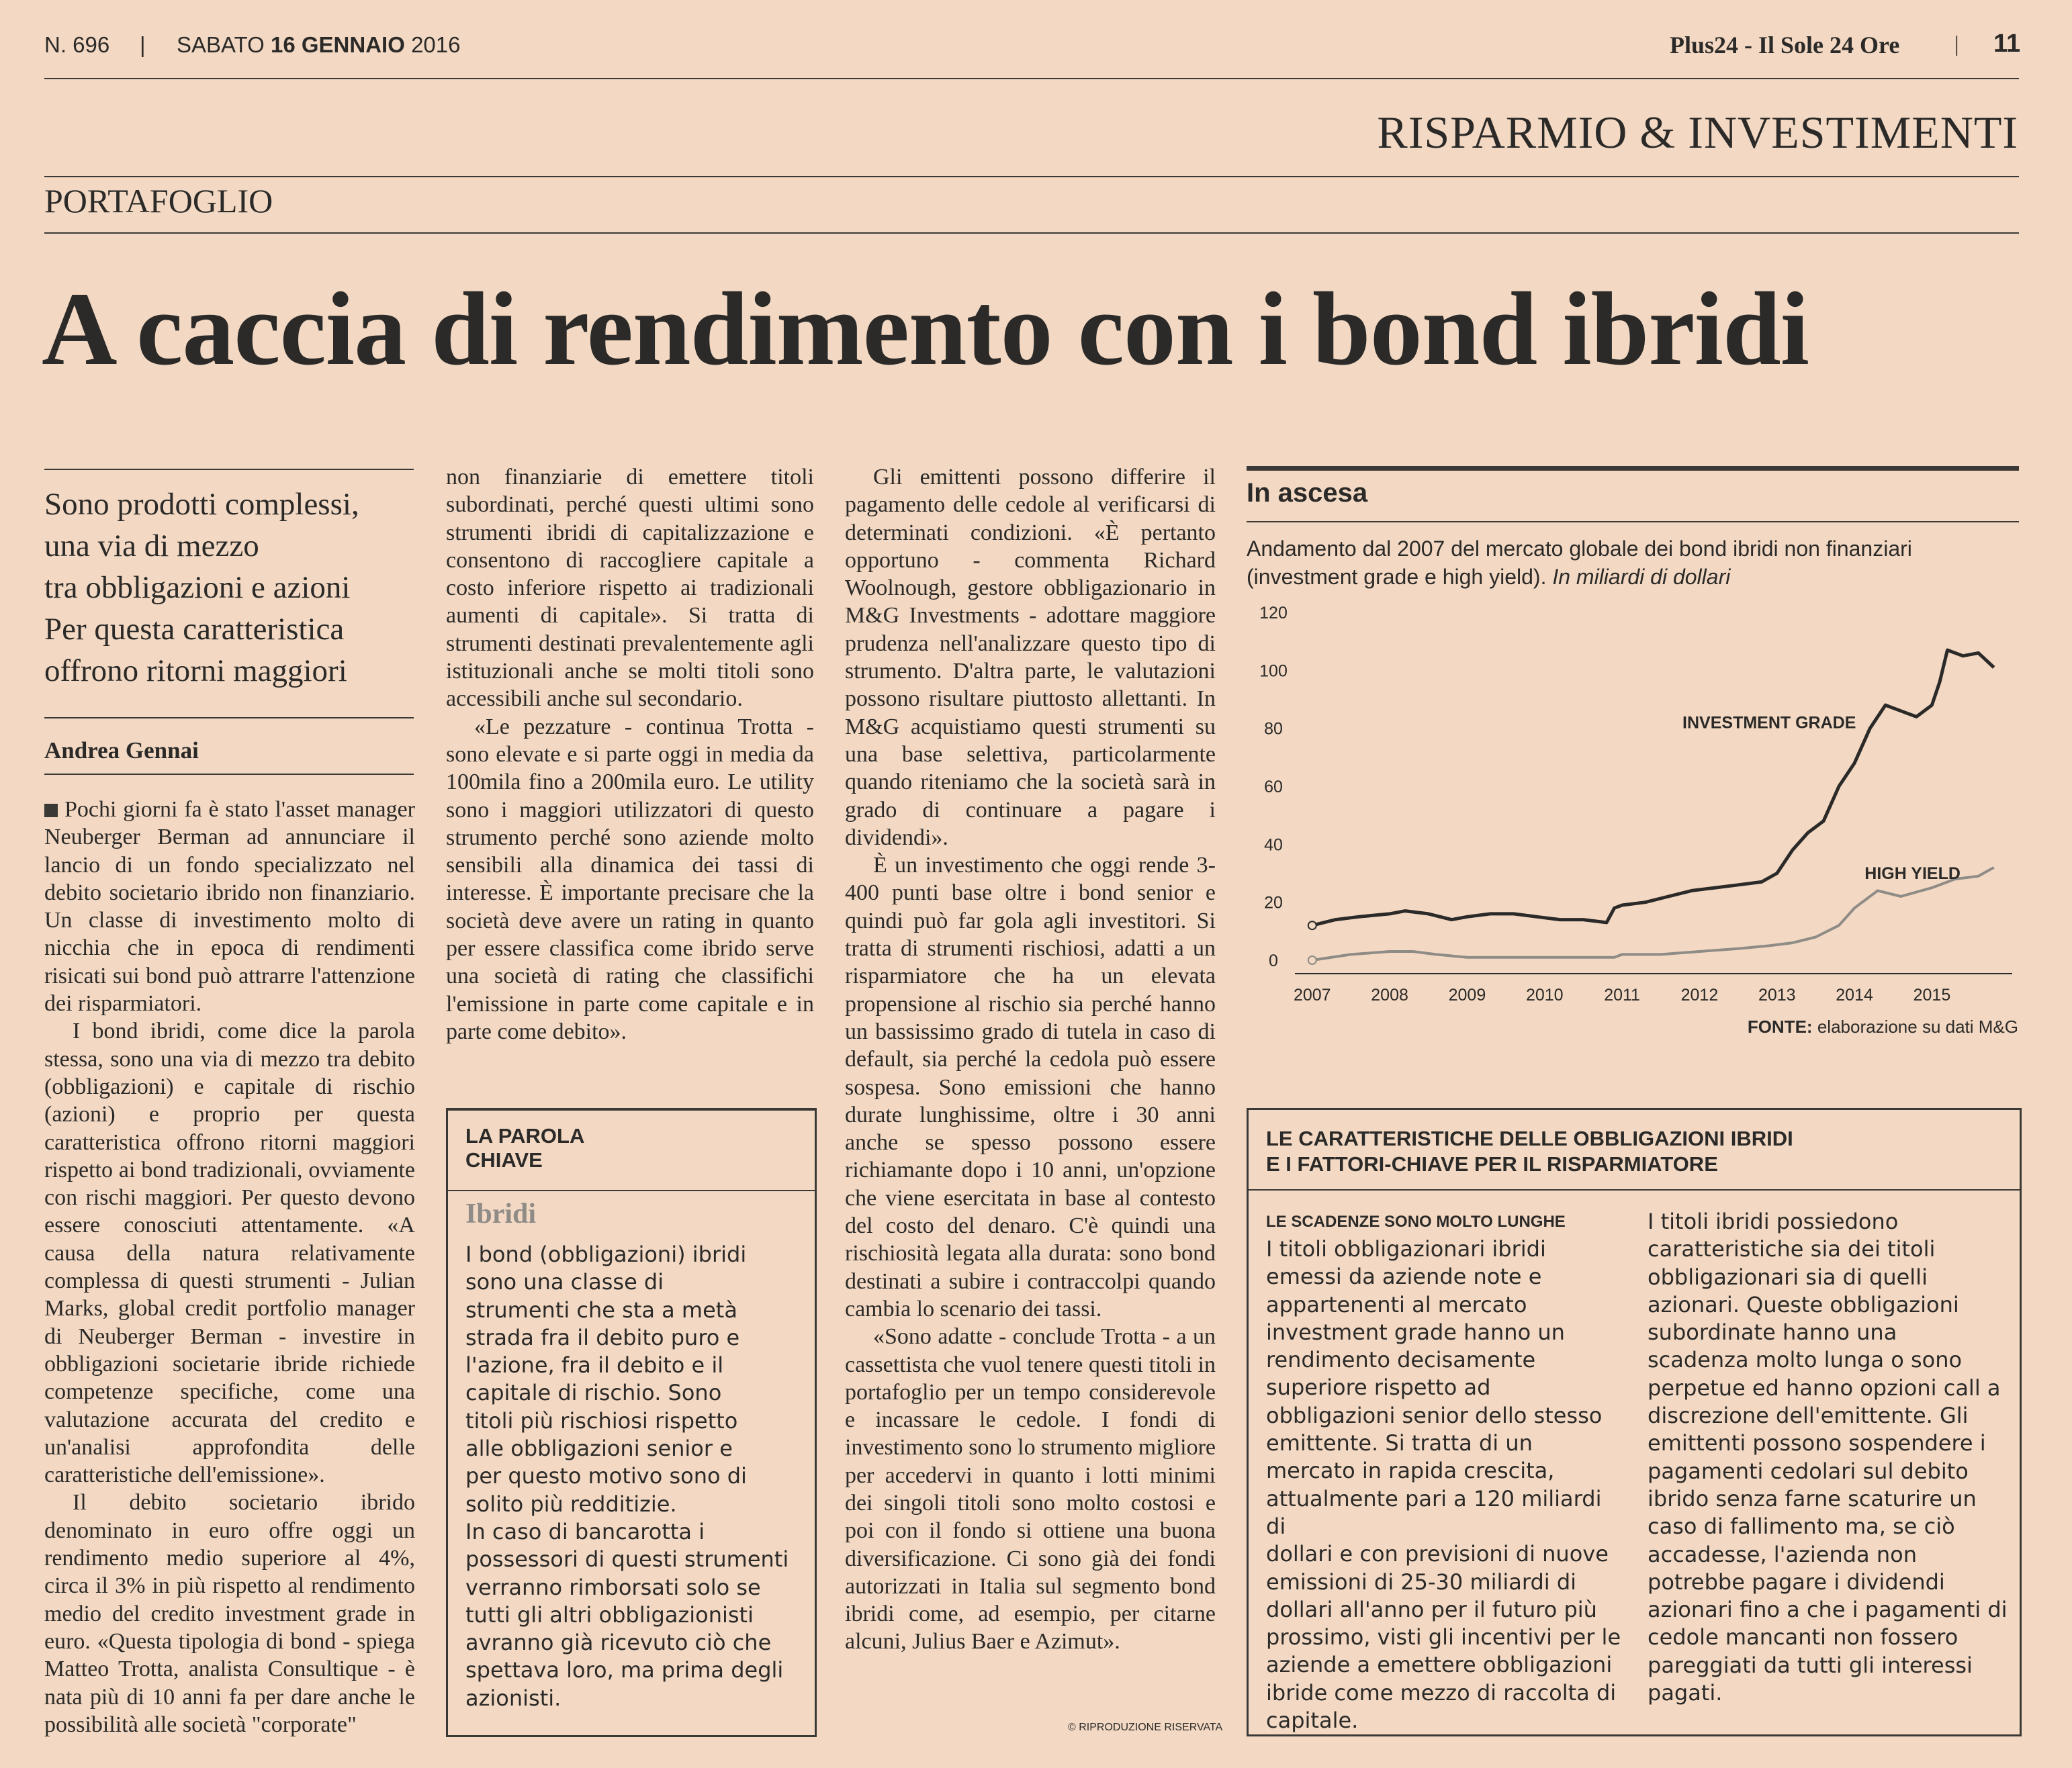  What do you see at coordinates (1824, 1388) in the screenshot?
I see `facts-line: perpetue ed hanno opzioni call a` at bounding box center [1824, 1388].